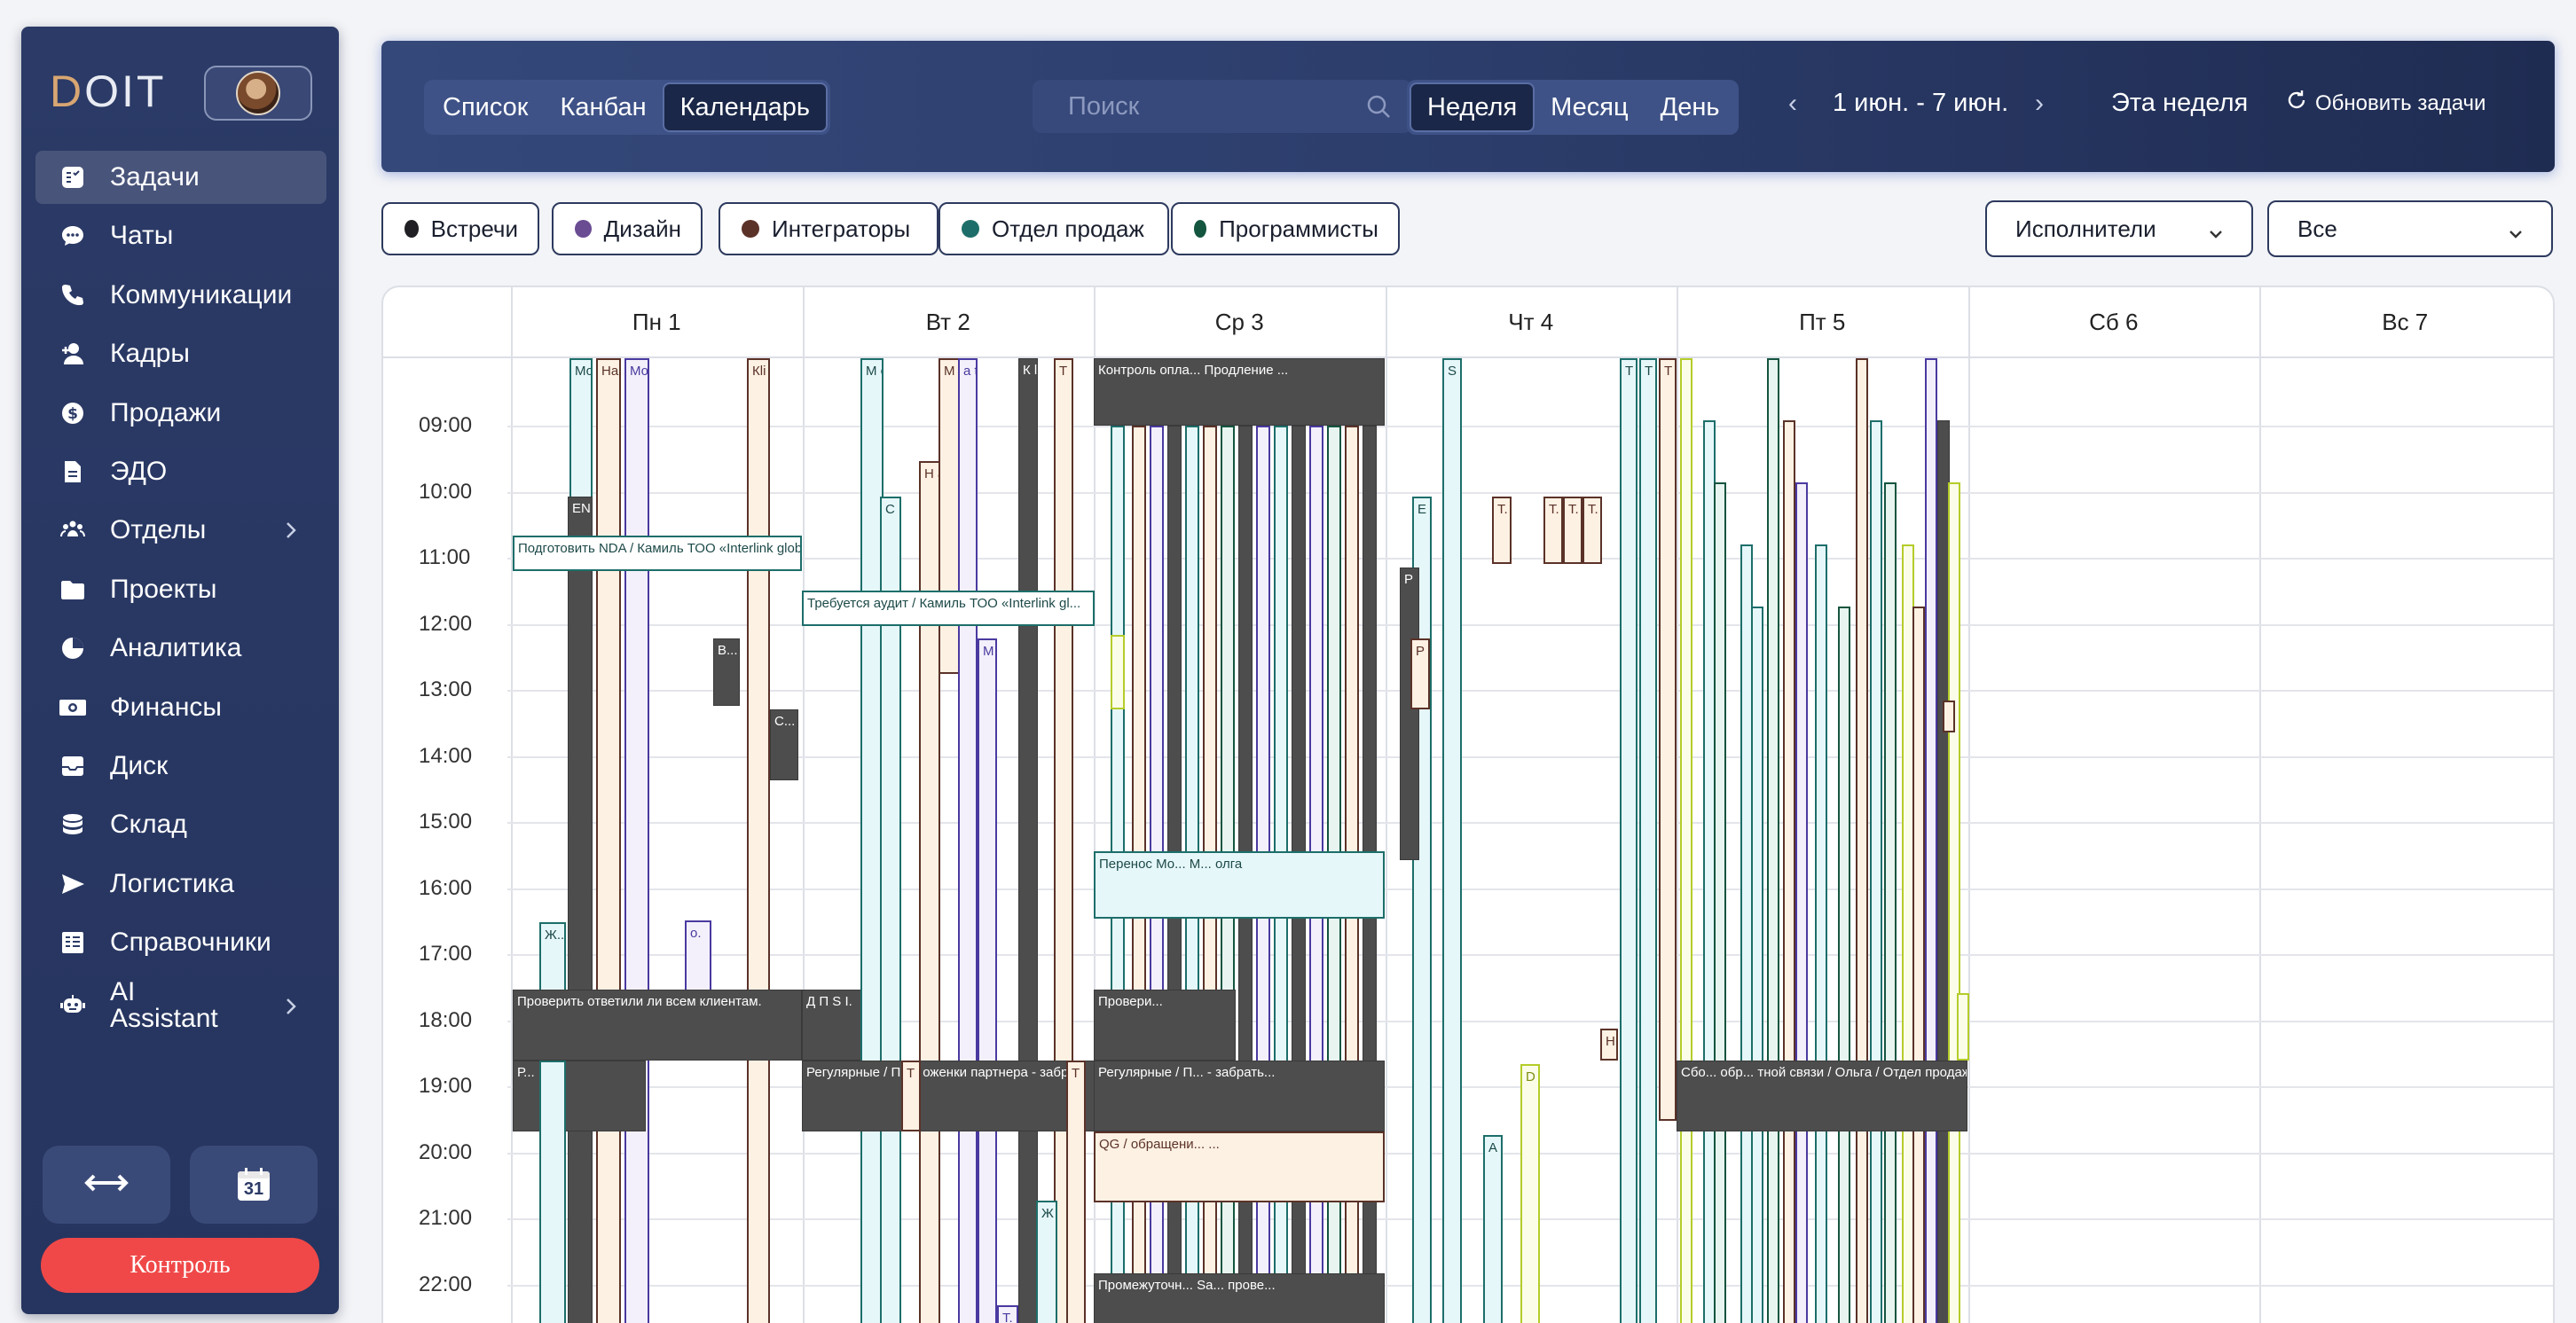  What do you see at coordinates (1046, 1262) in the screenshot?
I see `calendar-event: Ж` at bounding box center [1046, 1262].